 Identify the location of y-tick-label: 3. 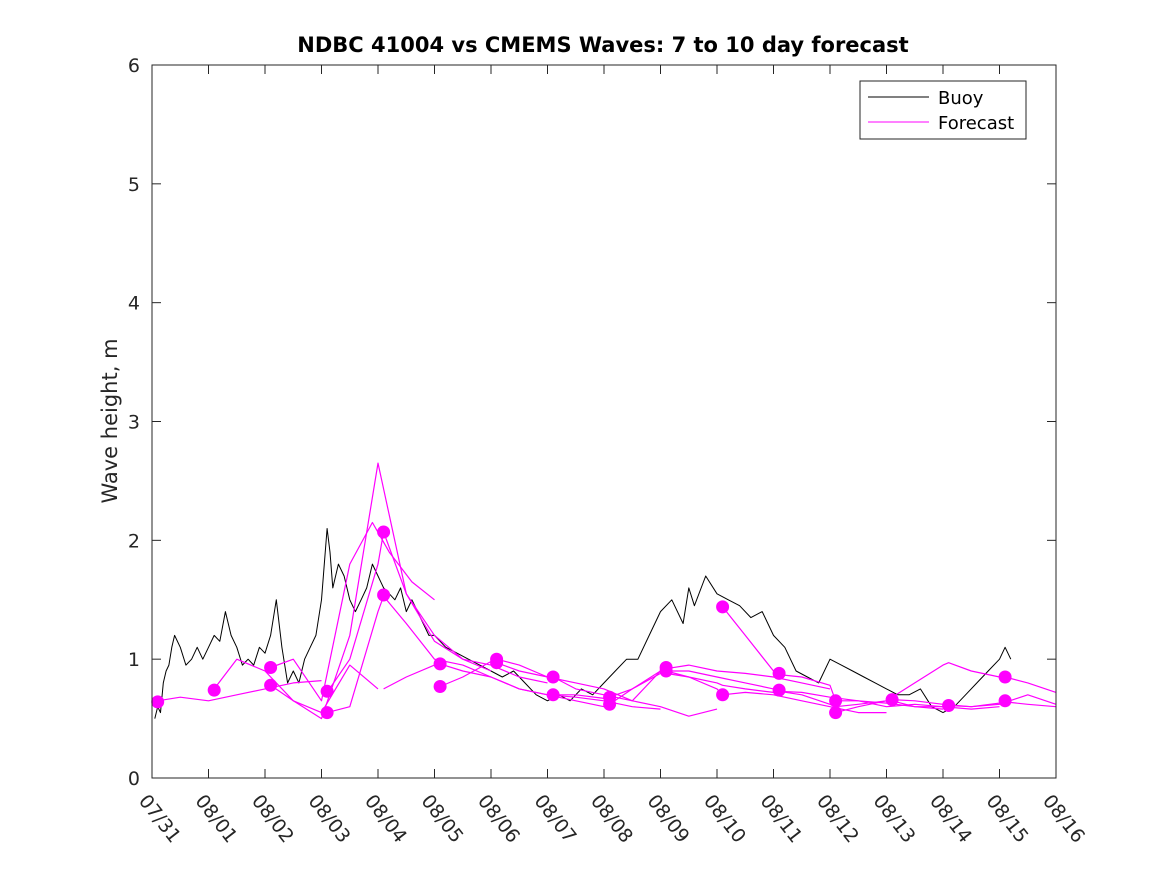
(134, 423).